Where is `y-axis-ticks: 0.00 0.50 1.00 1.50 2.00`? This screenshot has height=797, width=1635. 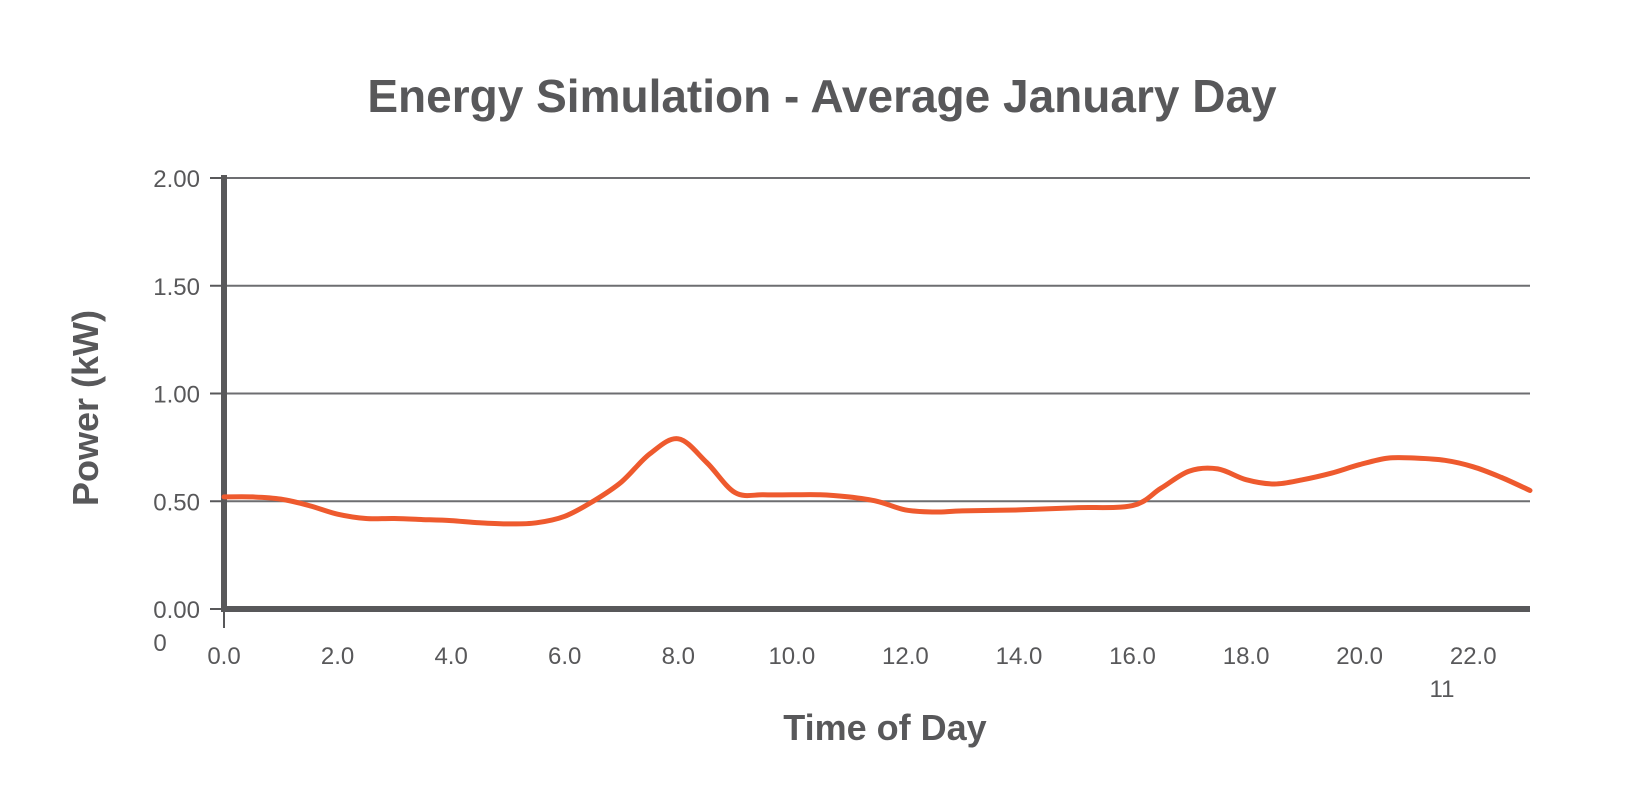 y-axis-ticks: 0.00 0.50 1.00 1.50 2.00 is located at coordinates (188, 395).